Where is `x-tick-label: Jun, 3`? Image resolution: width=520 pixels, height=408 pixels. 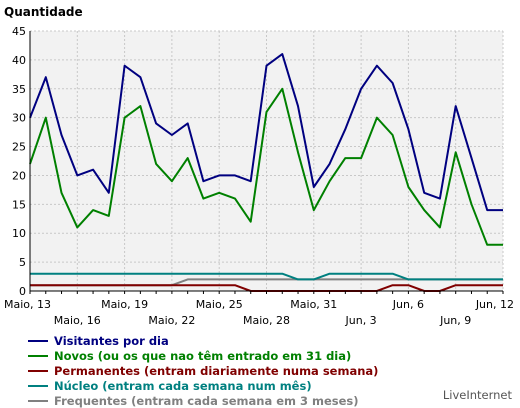 x-tick-label: Jun, 3 is located at coordinates (361, 320).